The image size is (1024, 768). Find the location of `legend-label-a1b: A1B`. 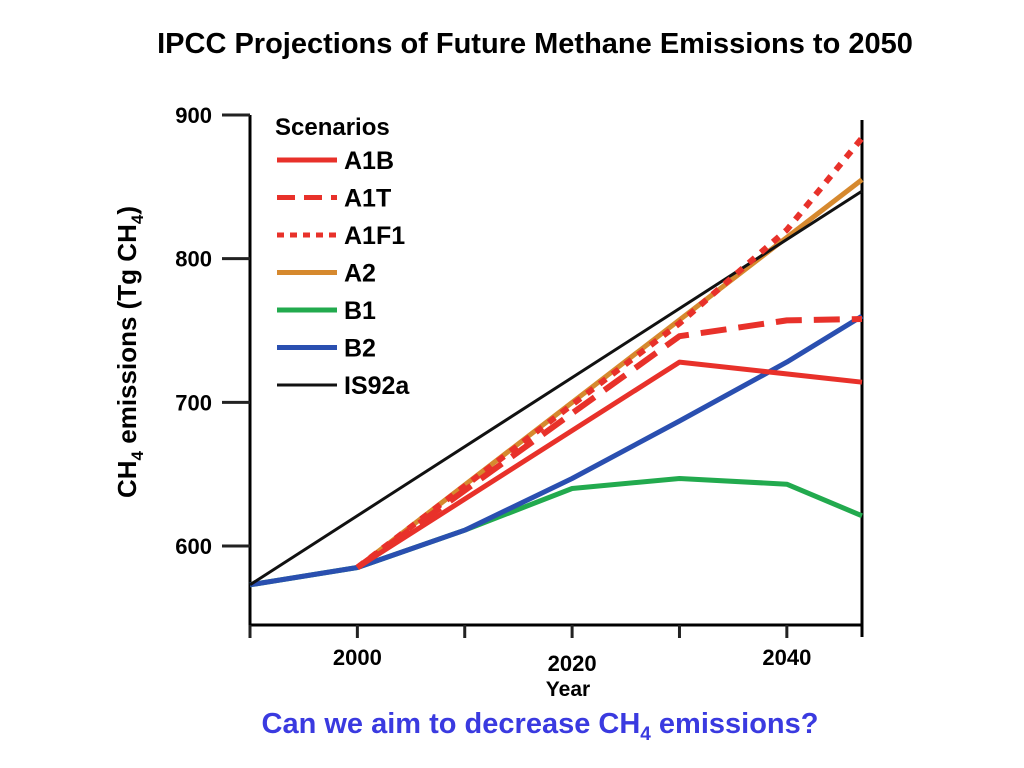

legend-label-a1b: A1B is located at coordinates (369, 161).